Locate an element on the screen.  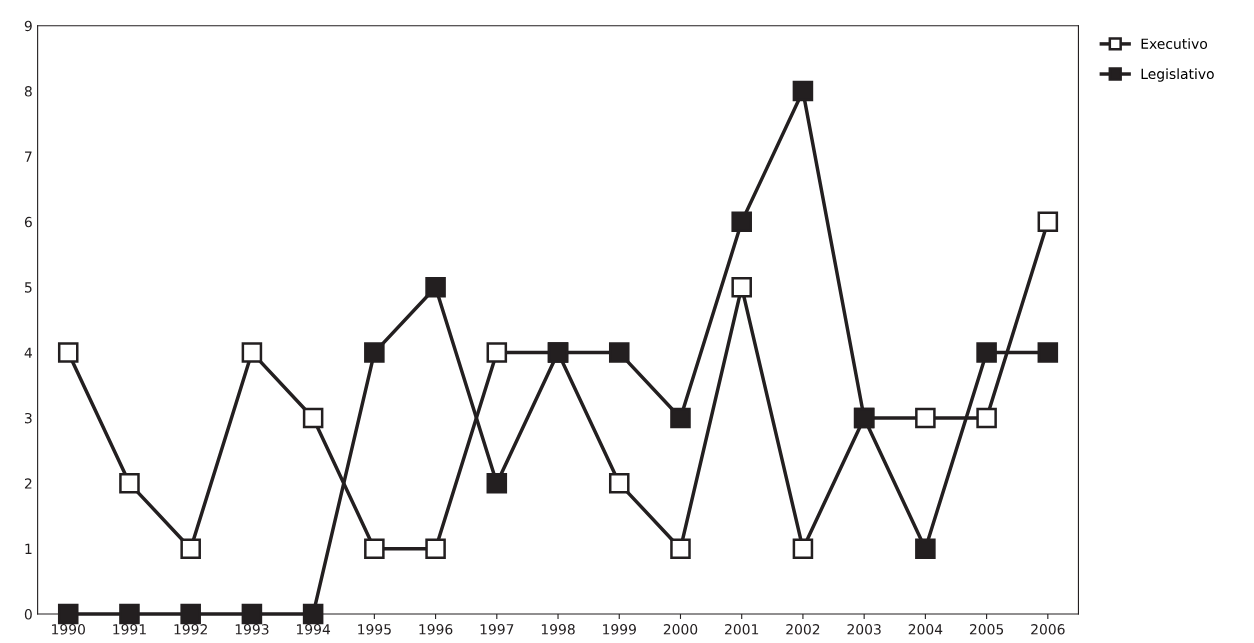
y-tick-label: 5 is located at coordinates (28, 287).